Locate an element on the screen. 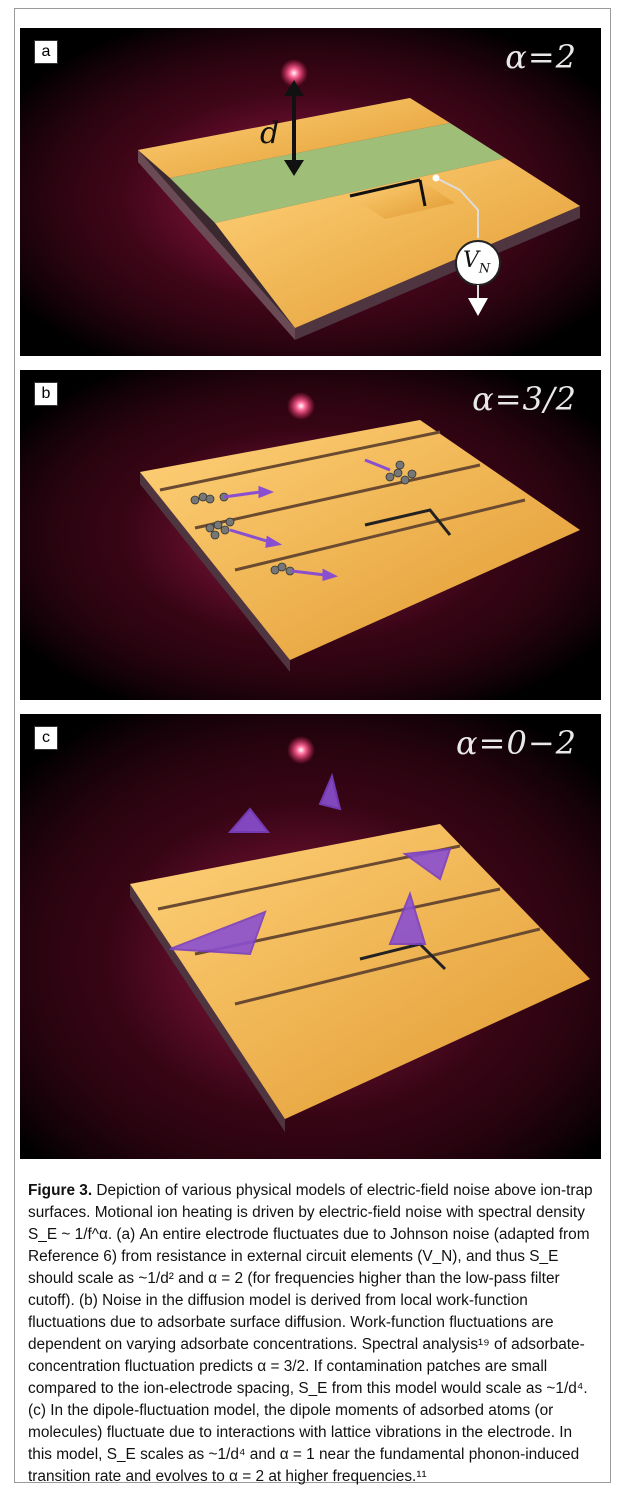  alpha-label-b: α=3/2 is located at coordinates (524, 399).